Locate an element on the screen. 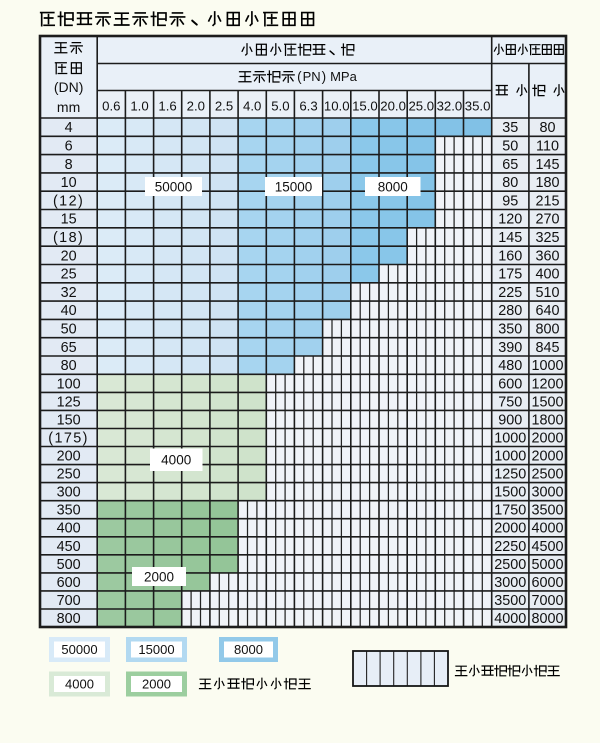  svg-text: 390 is located at coordinates (510, 348).